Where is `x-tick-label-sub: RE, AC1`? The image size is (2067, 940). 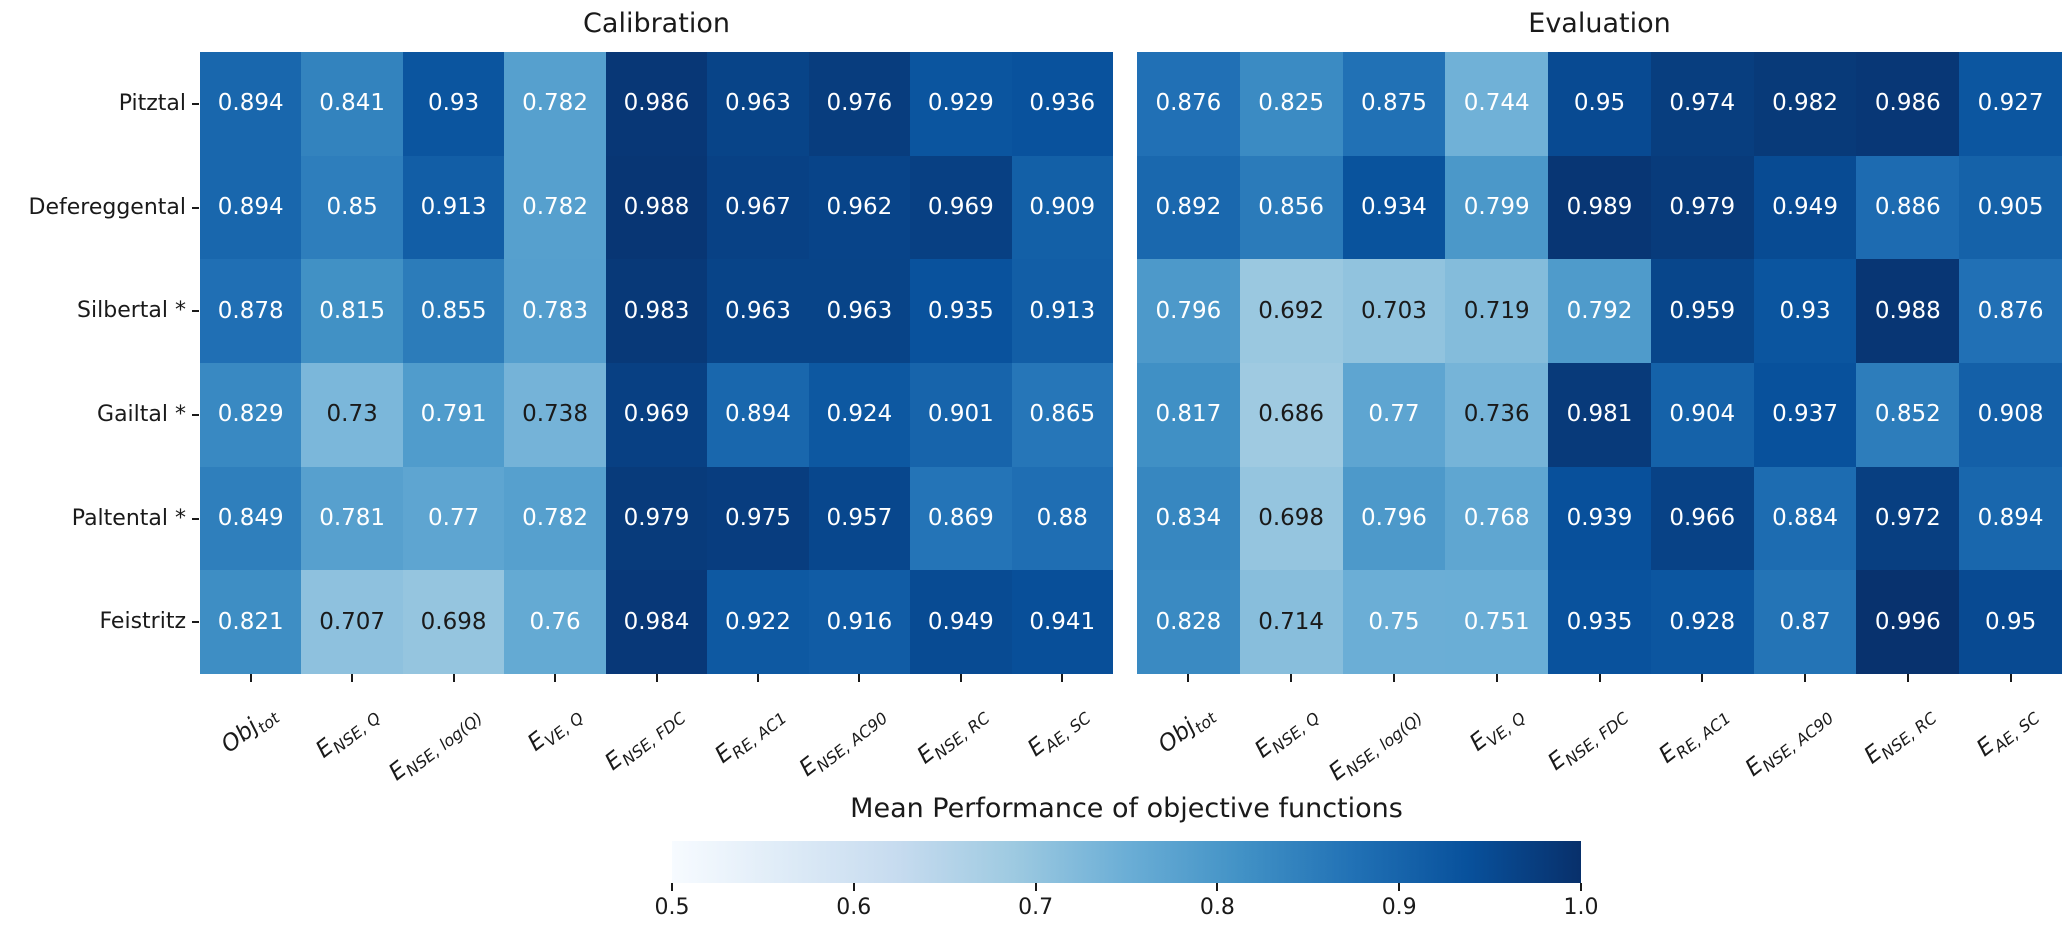 x-tick-label-sub: RE, AC1 is located at coordinates (759, 735).